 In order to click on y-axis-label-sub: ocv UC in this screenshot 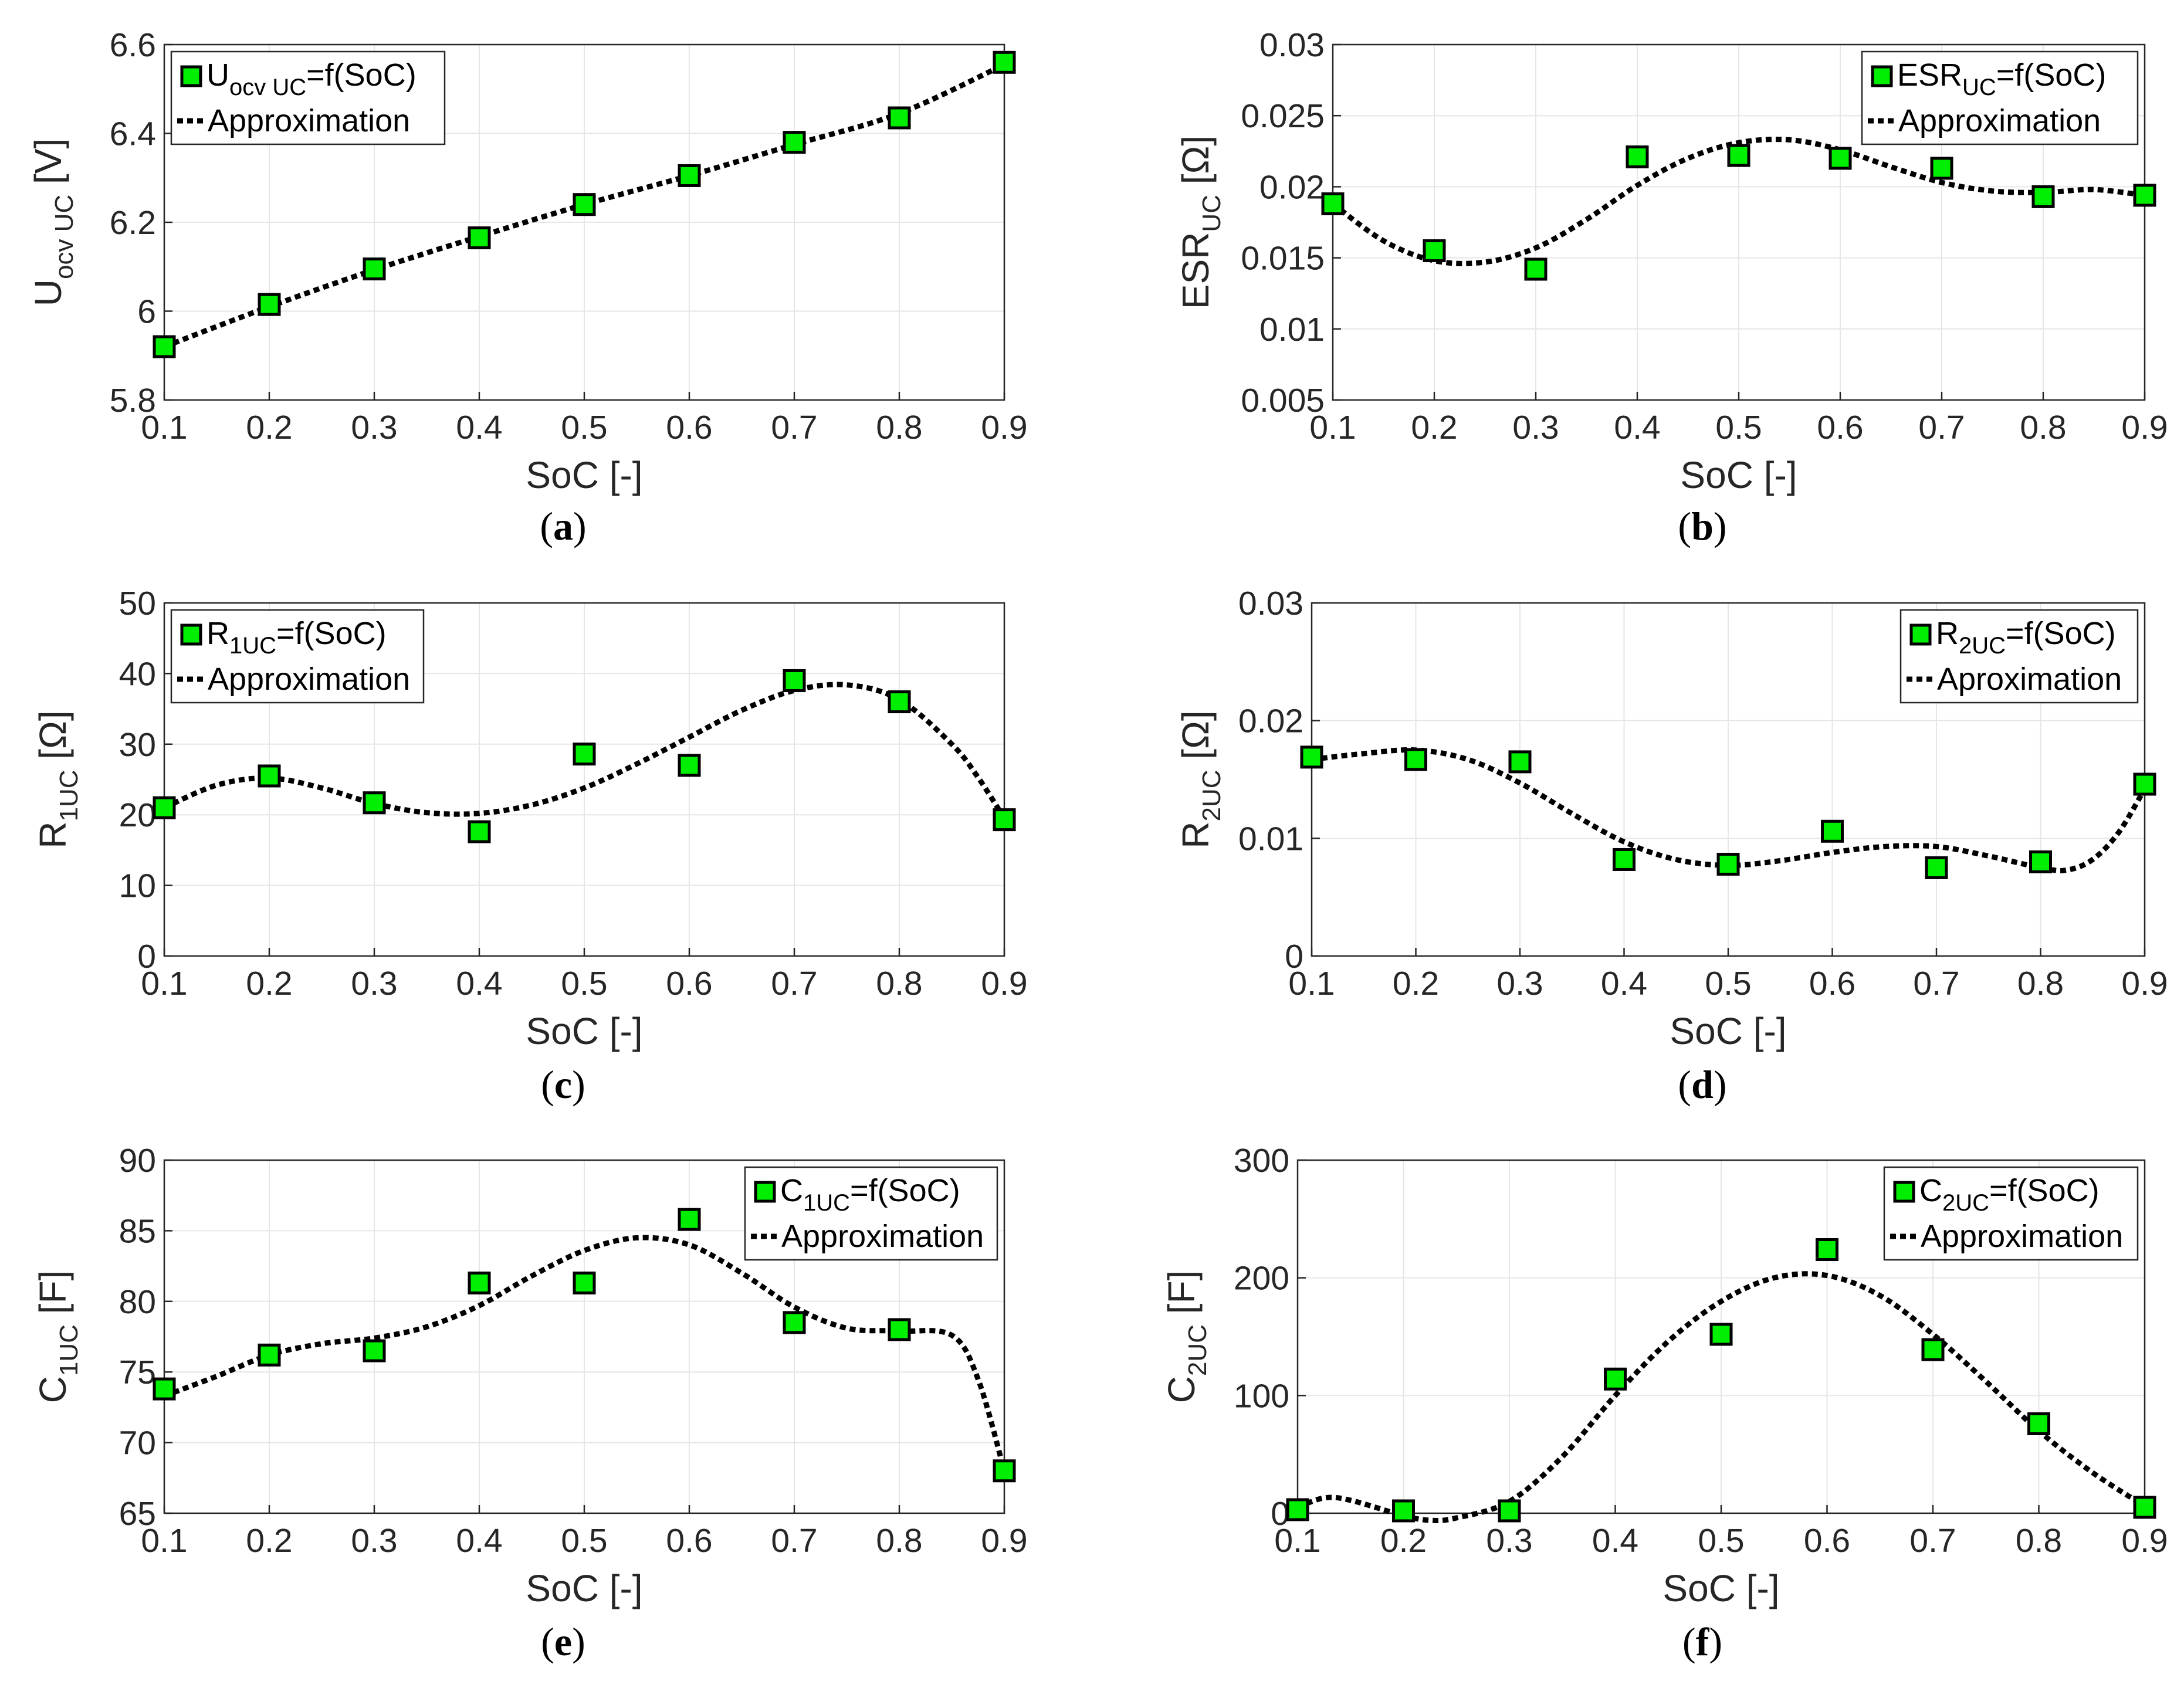, I will do `click(64, 237)`.